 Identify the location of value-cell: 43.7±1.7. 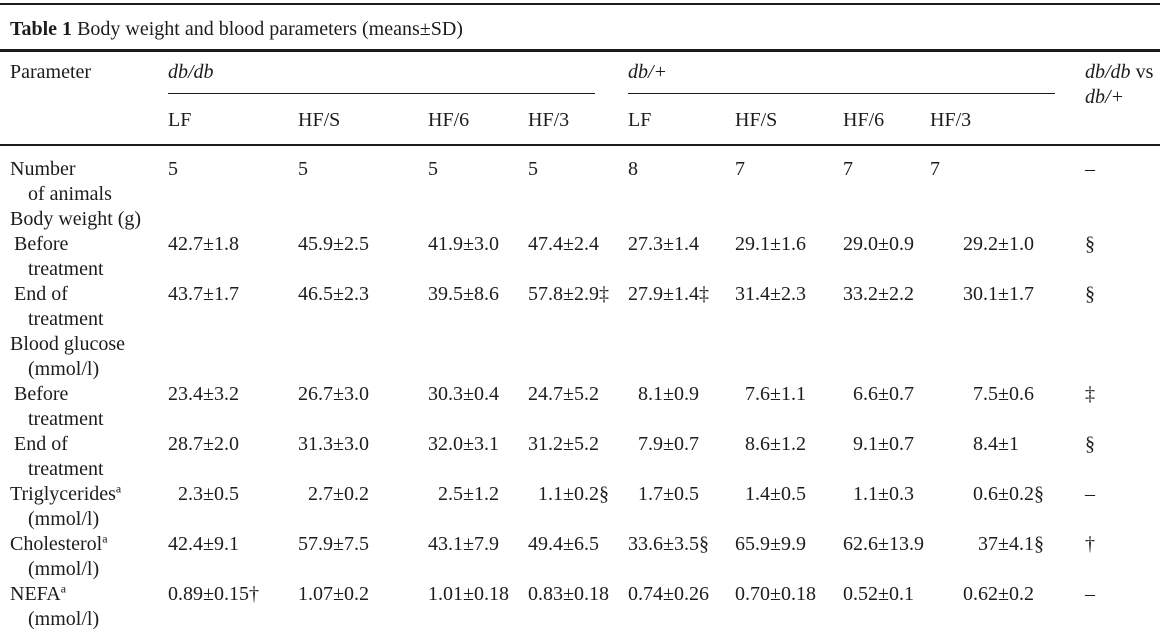
(203, 294).